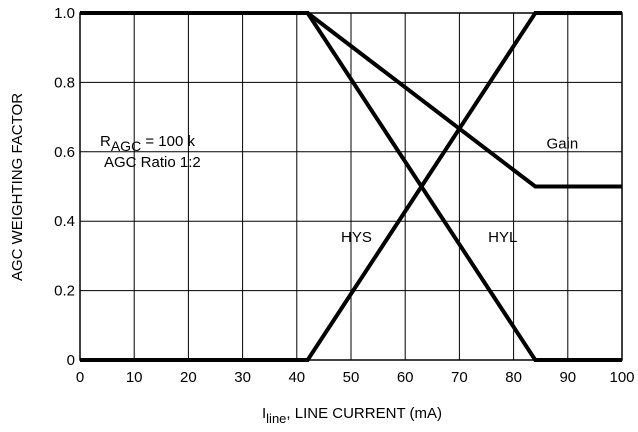  I want to click on x-tick-label: 0, so click(80, 377).